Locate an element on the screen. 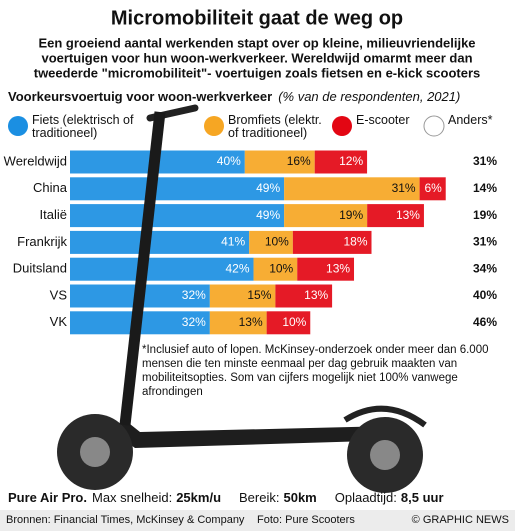 The width and height of the screenshot is (515, 531). spec-value: 8,5 uur is located at coordinates (422, 497).